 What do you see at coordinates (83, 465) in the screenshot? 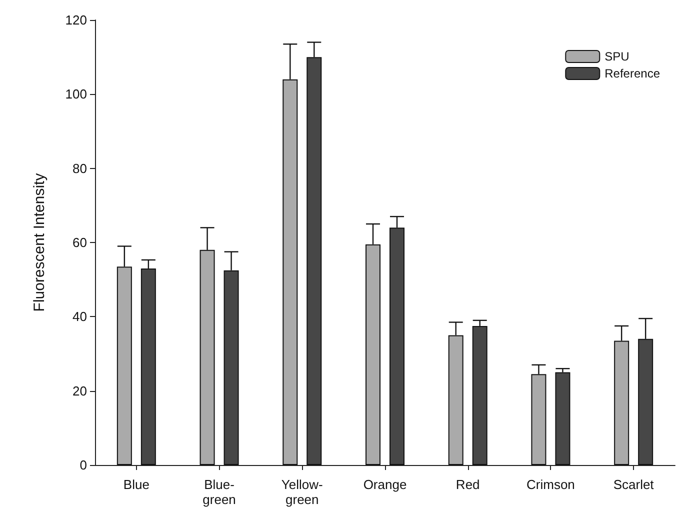
I see `y-tick-label: 0` at bounding box center [83, 465].